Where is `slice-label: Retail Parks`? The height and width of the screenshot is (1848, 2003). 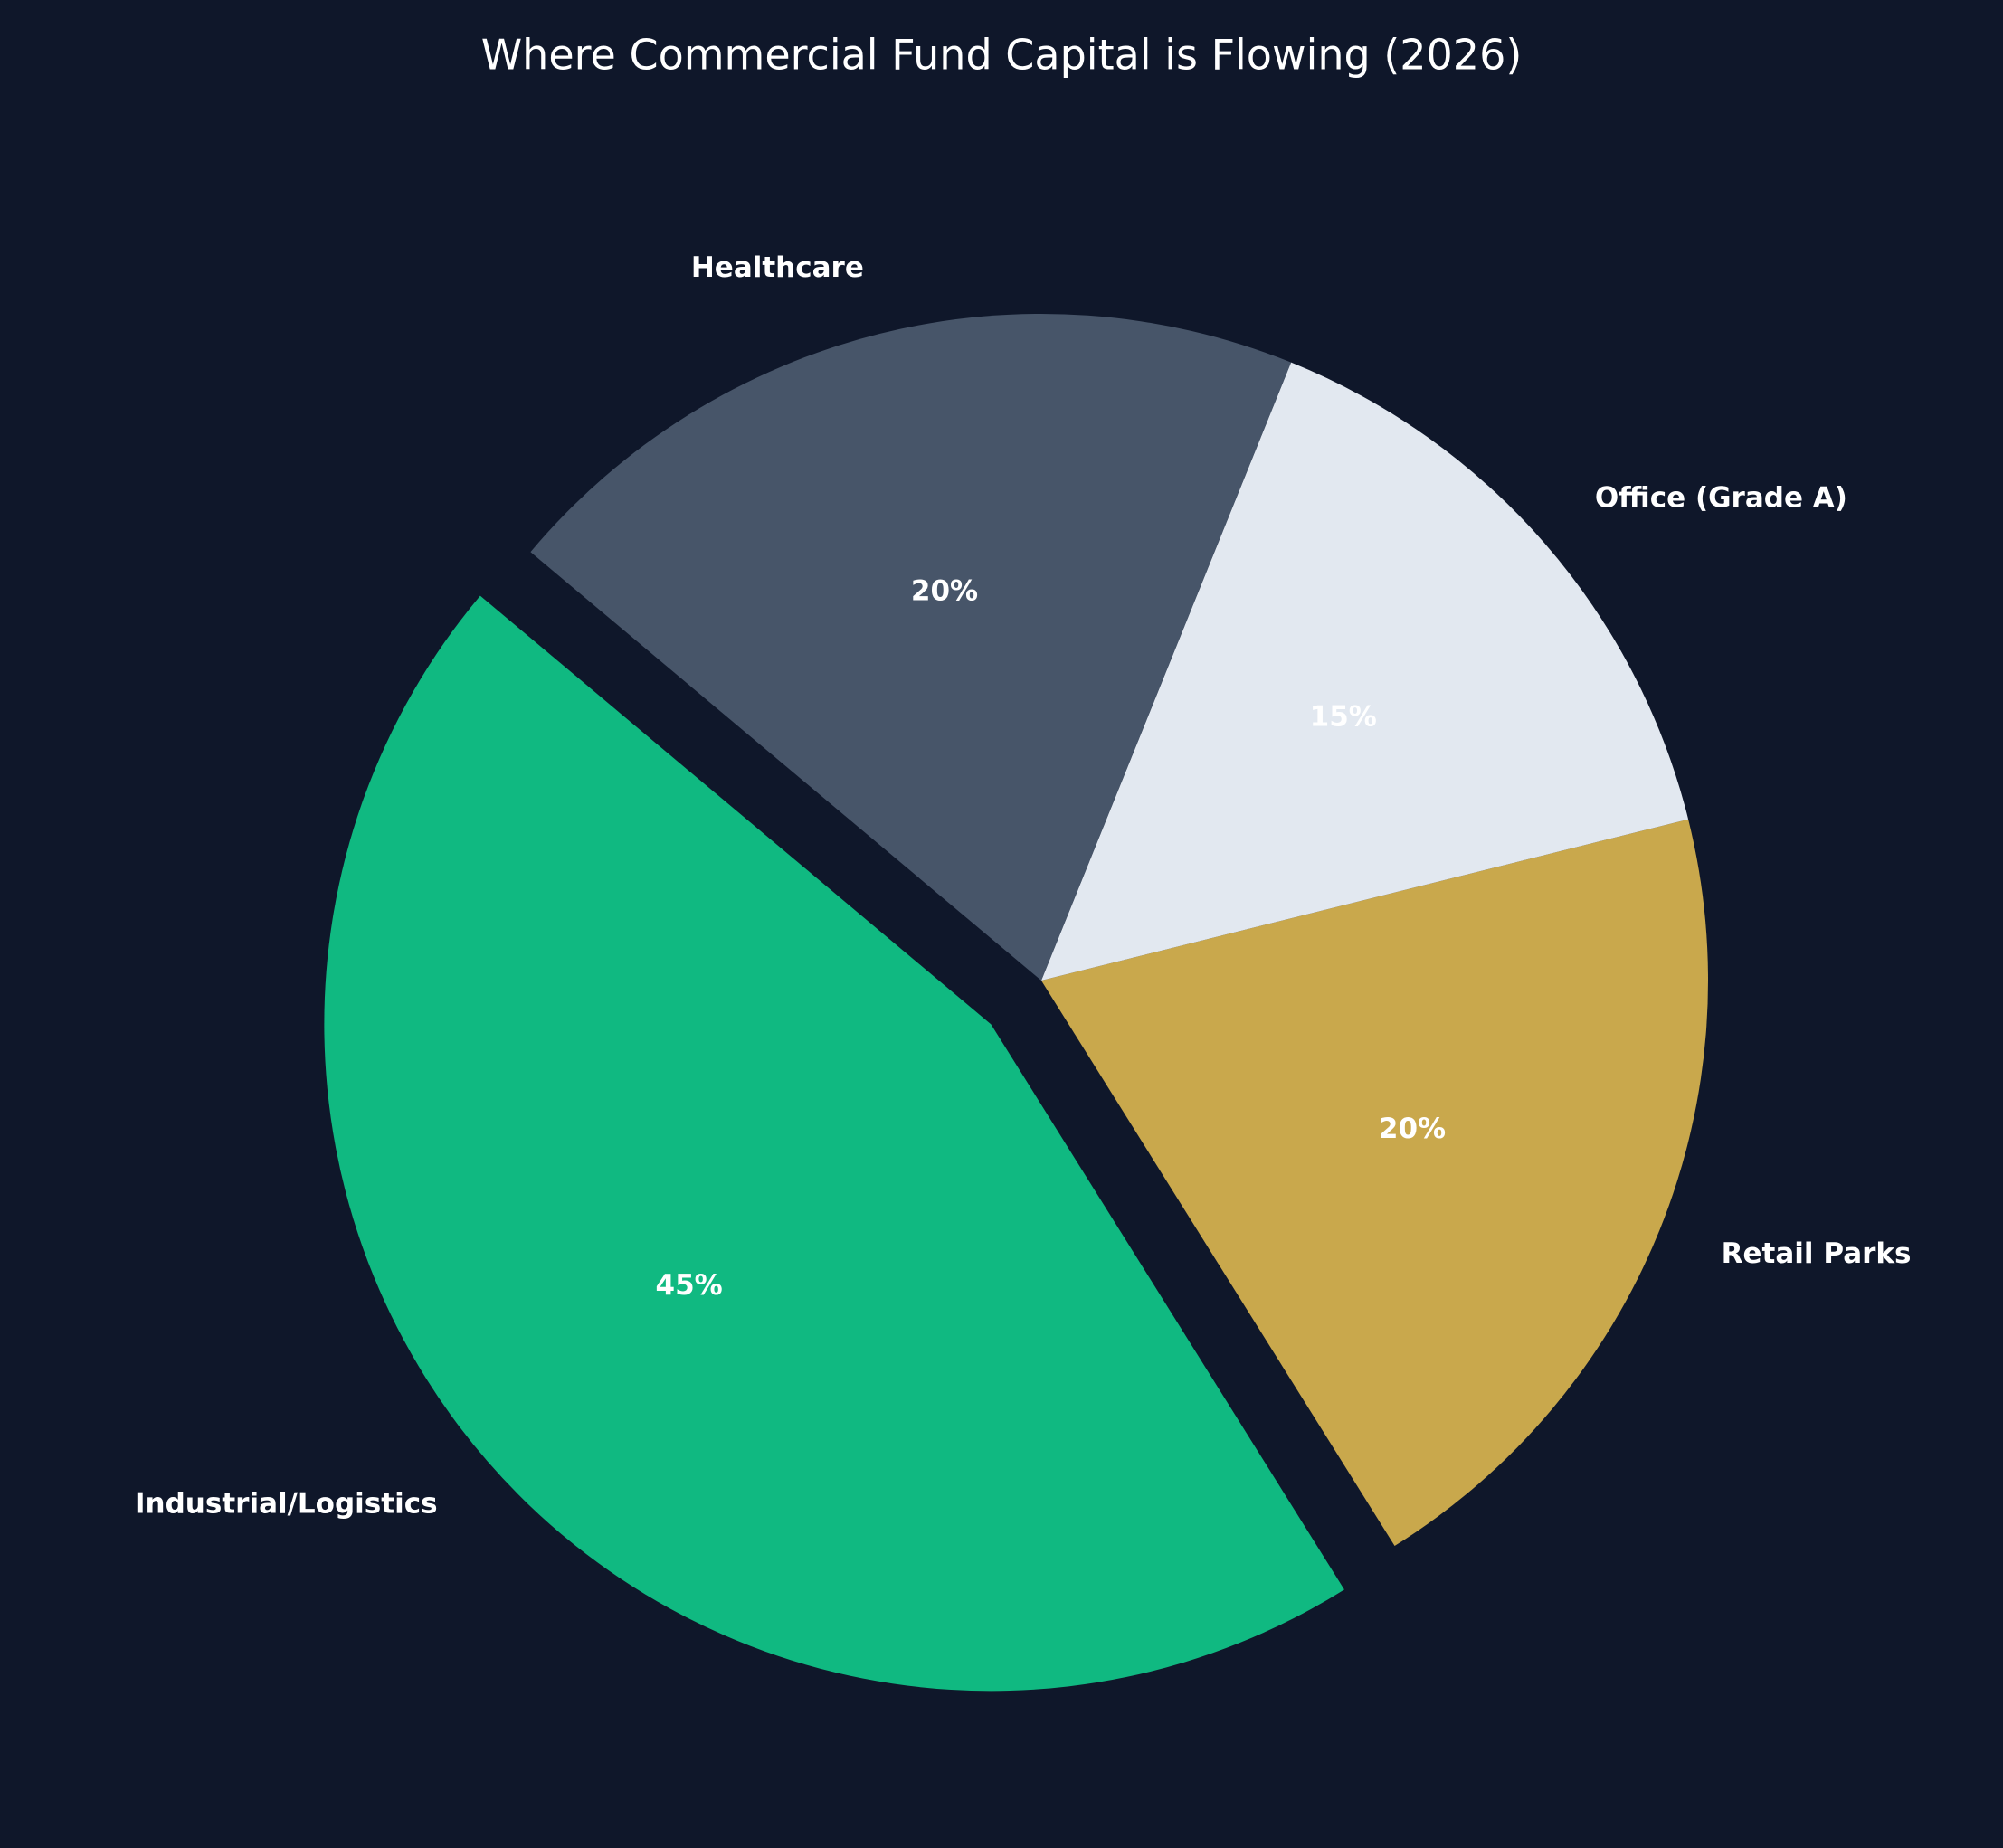 slice-label: Retail Parks is located at coordinates (1817, 1254).